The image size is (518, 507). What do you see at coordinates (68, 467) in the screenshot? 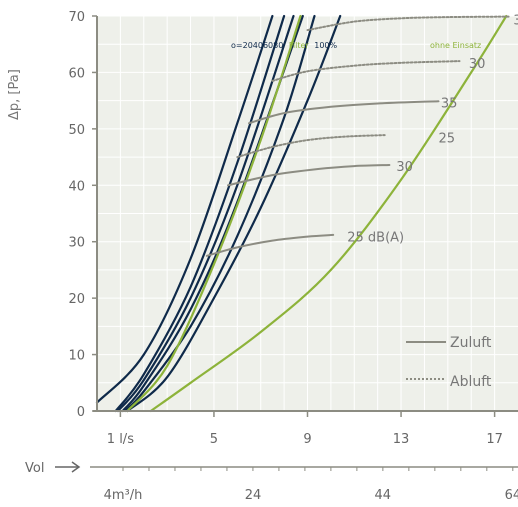
I see `arrow-right-icon` at bounding box center [68, 467].